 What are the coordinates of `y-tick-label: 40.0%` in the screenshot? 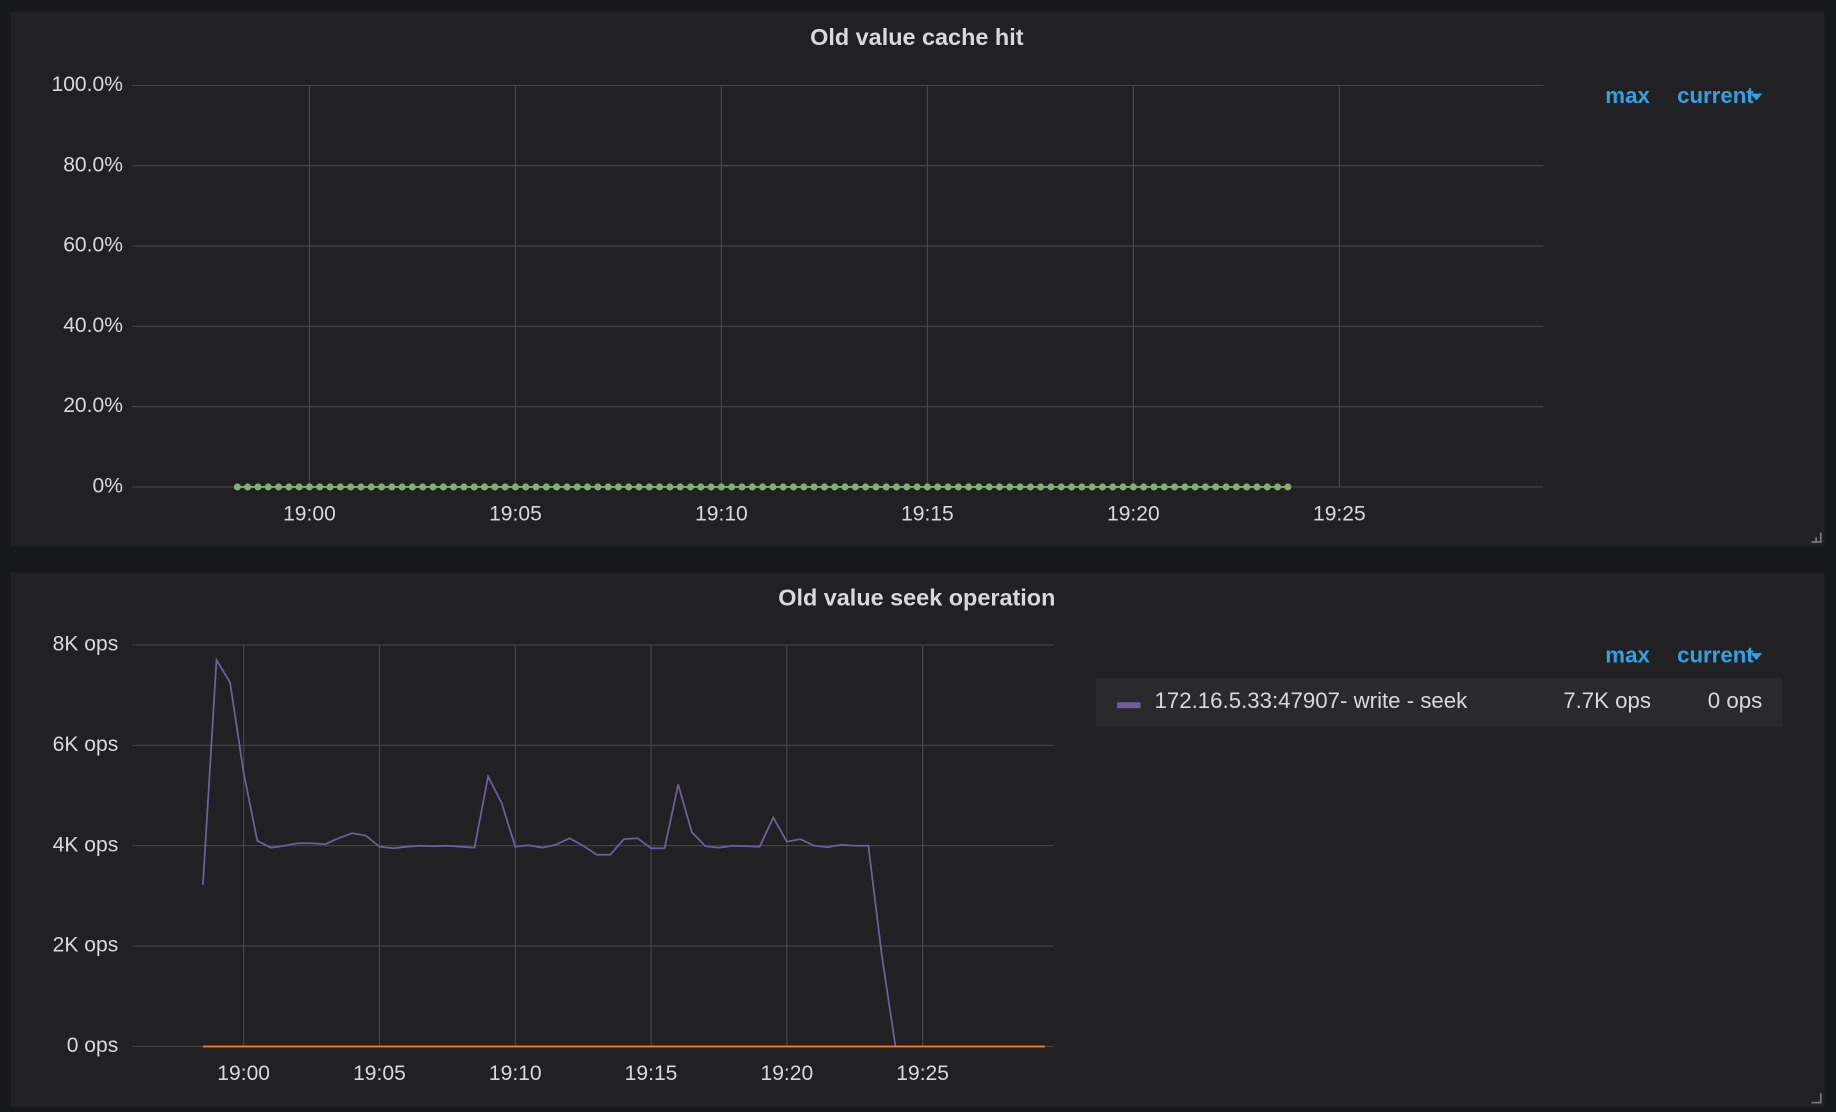 It's located at (93, 325).